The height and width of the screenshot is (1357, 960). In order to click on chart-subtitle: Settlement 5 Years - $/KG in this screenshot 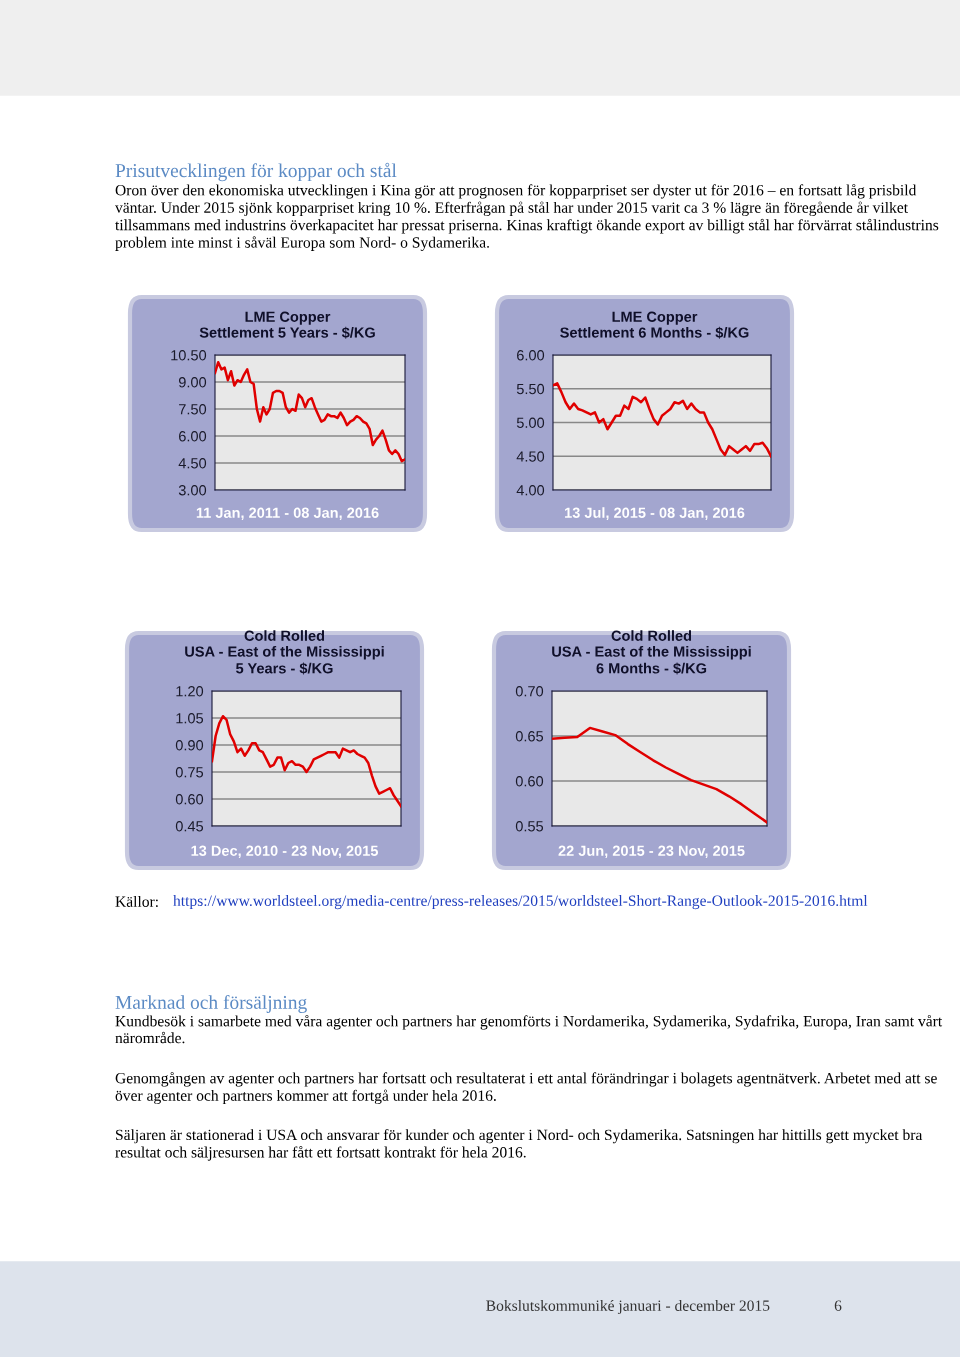, I will do `click(287, 332)`.